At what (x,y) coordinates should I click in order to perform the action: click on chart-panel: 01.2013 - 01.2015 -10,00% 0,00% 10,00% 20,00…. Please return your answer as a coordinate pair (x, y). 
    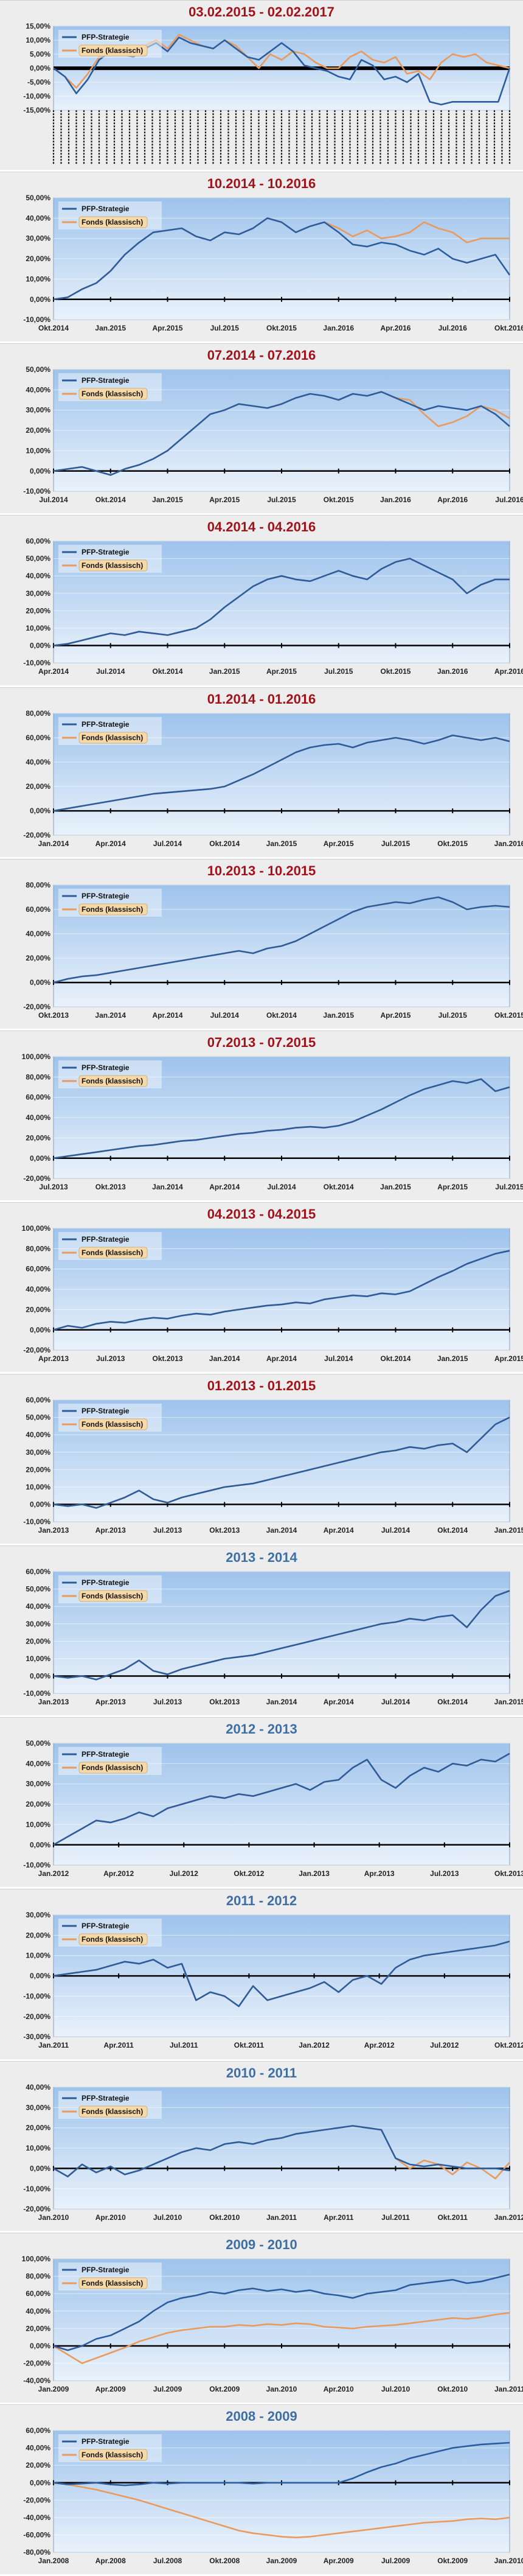
    Looking at the image, I should click on (261, 1459).